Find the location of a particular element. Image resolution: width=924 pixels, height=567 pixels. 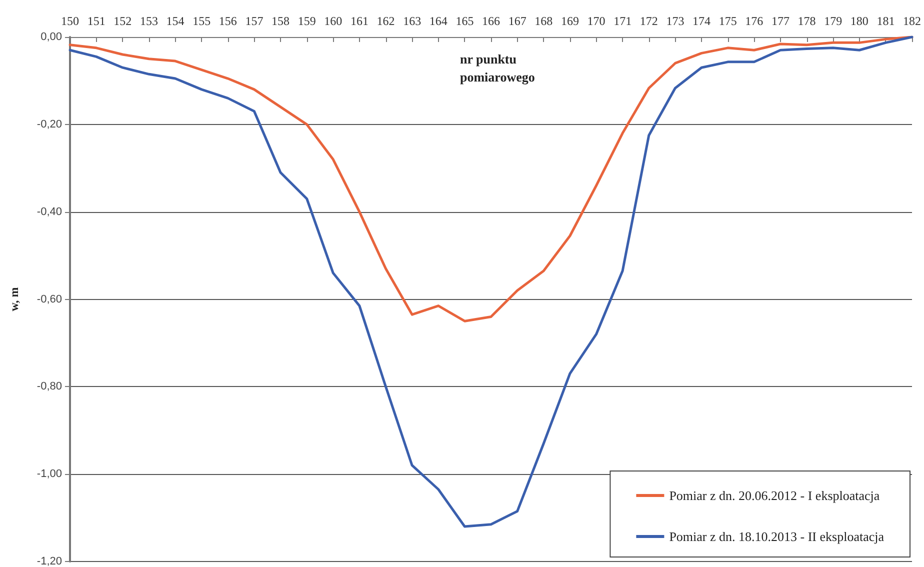

x-tick-label: 173 is located at coordinates (675, 21).